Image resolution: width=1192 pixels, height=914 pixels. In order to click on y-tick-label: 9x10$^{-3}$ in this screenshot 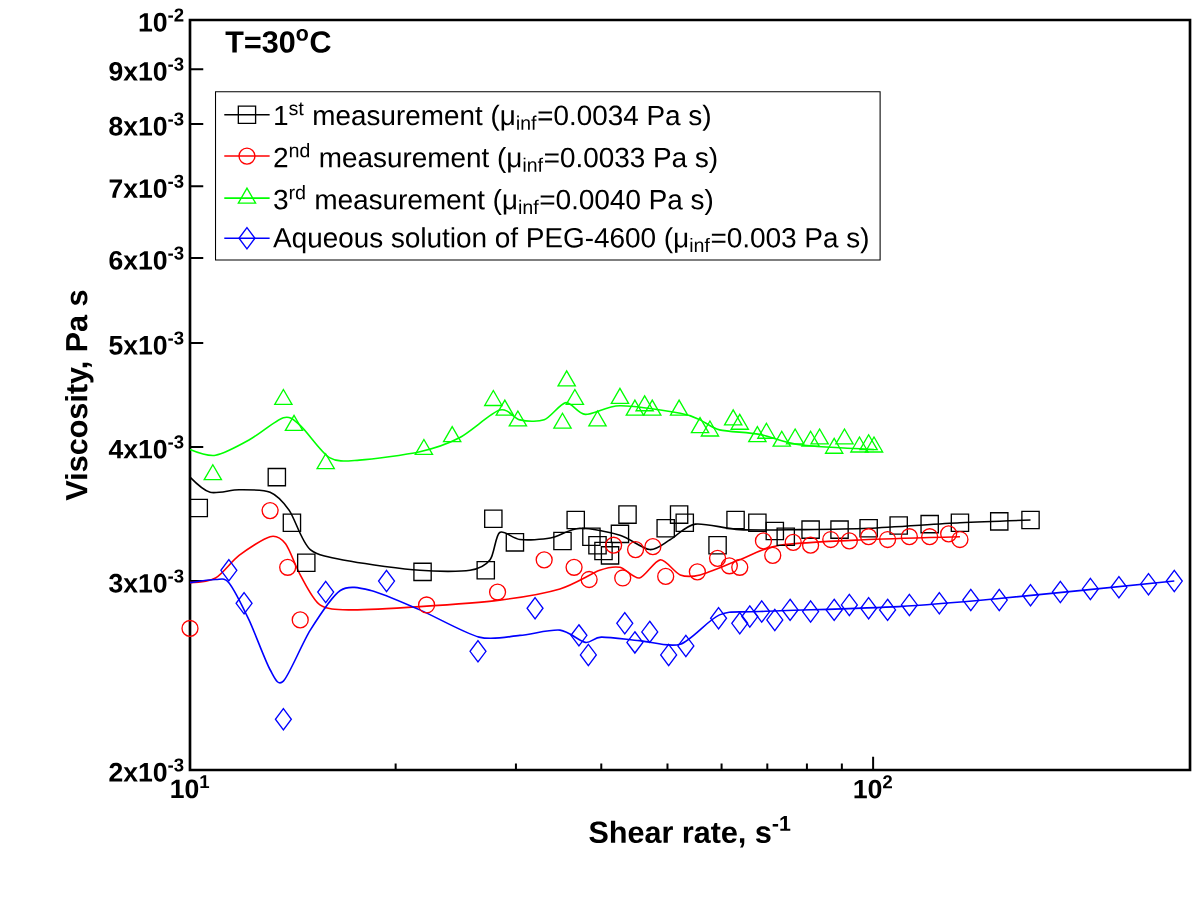, I will do `click(146, 69)`.